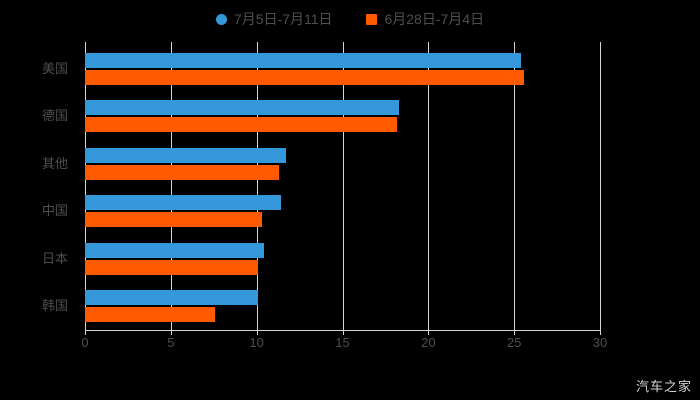 This screenshot has height=400, width=700. I want to click on x-axis-tick-label-6: 30, so click(600, 342).